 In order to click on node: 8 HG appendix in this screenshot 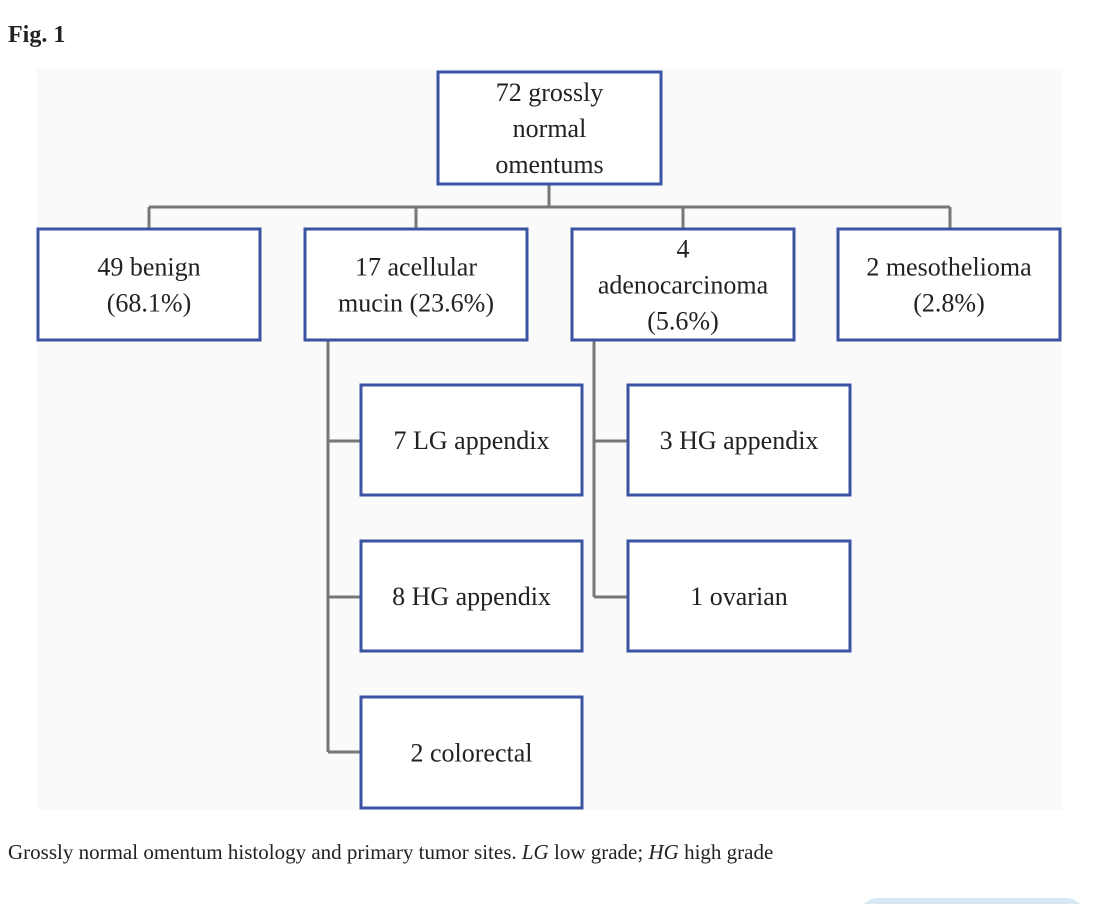, I will do `click(471, 596)`.